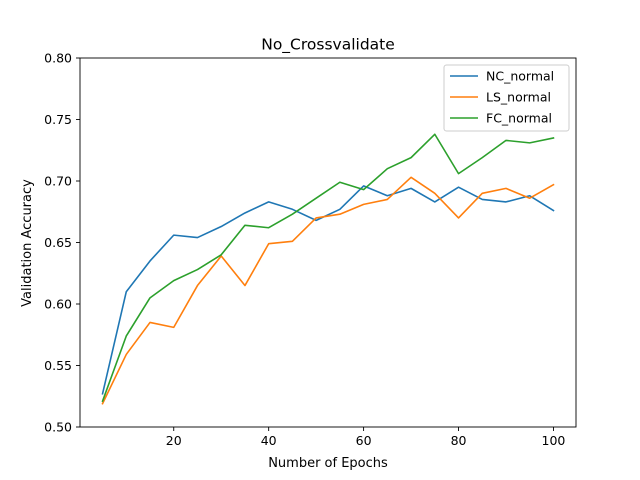 The height and width of the screenshot is (480, 640). I want to click on legend-label-FC_normal: FC_normal, so click(519, 118).